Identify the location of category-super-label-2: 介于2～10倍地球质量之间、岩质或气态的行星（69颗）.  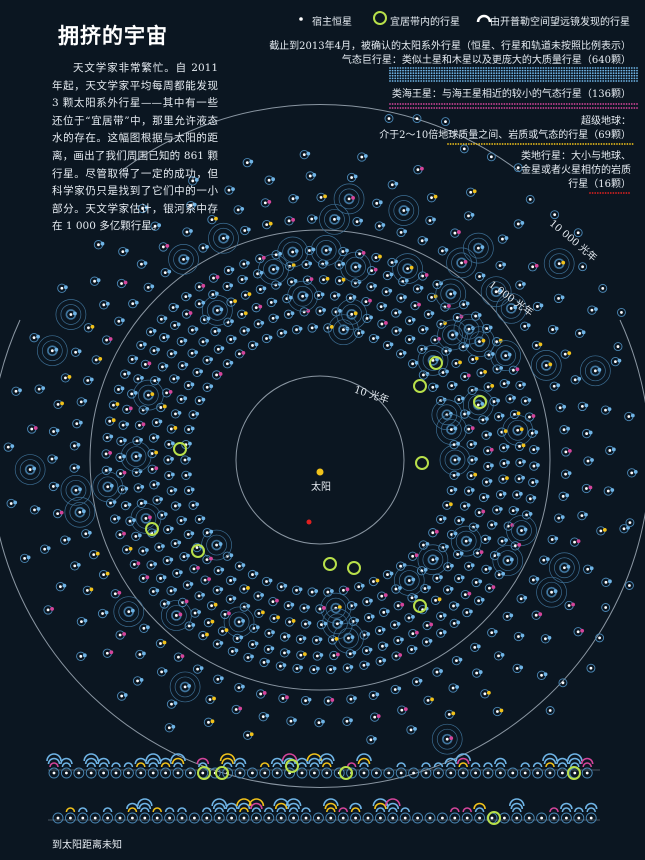
(505, 135).